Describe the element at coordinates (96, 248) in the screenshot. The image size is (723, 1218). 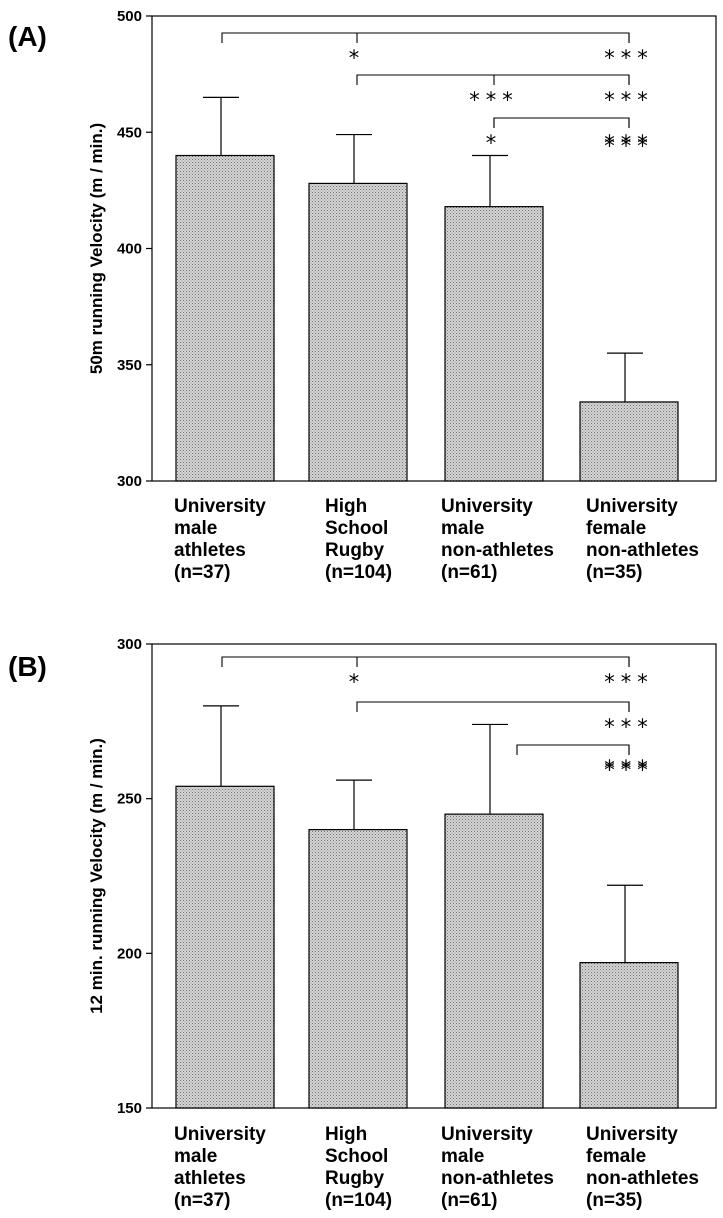
I see `y-axis-label: 50m running Velocity (m / min.)` at that location.